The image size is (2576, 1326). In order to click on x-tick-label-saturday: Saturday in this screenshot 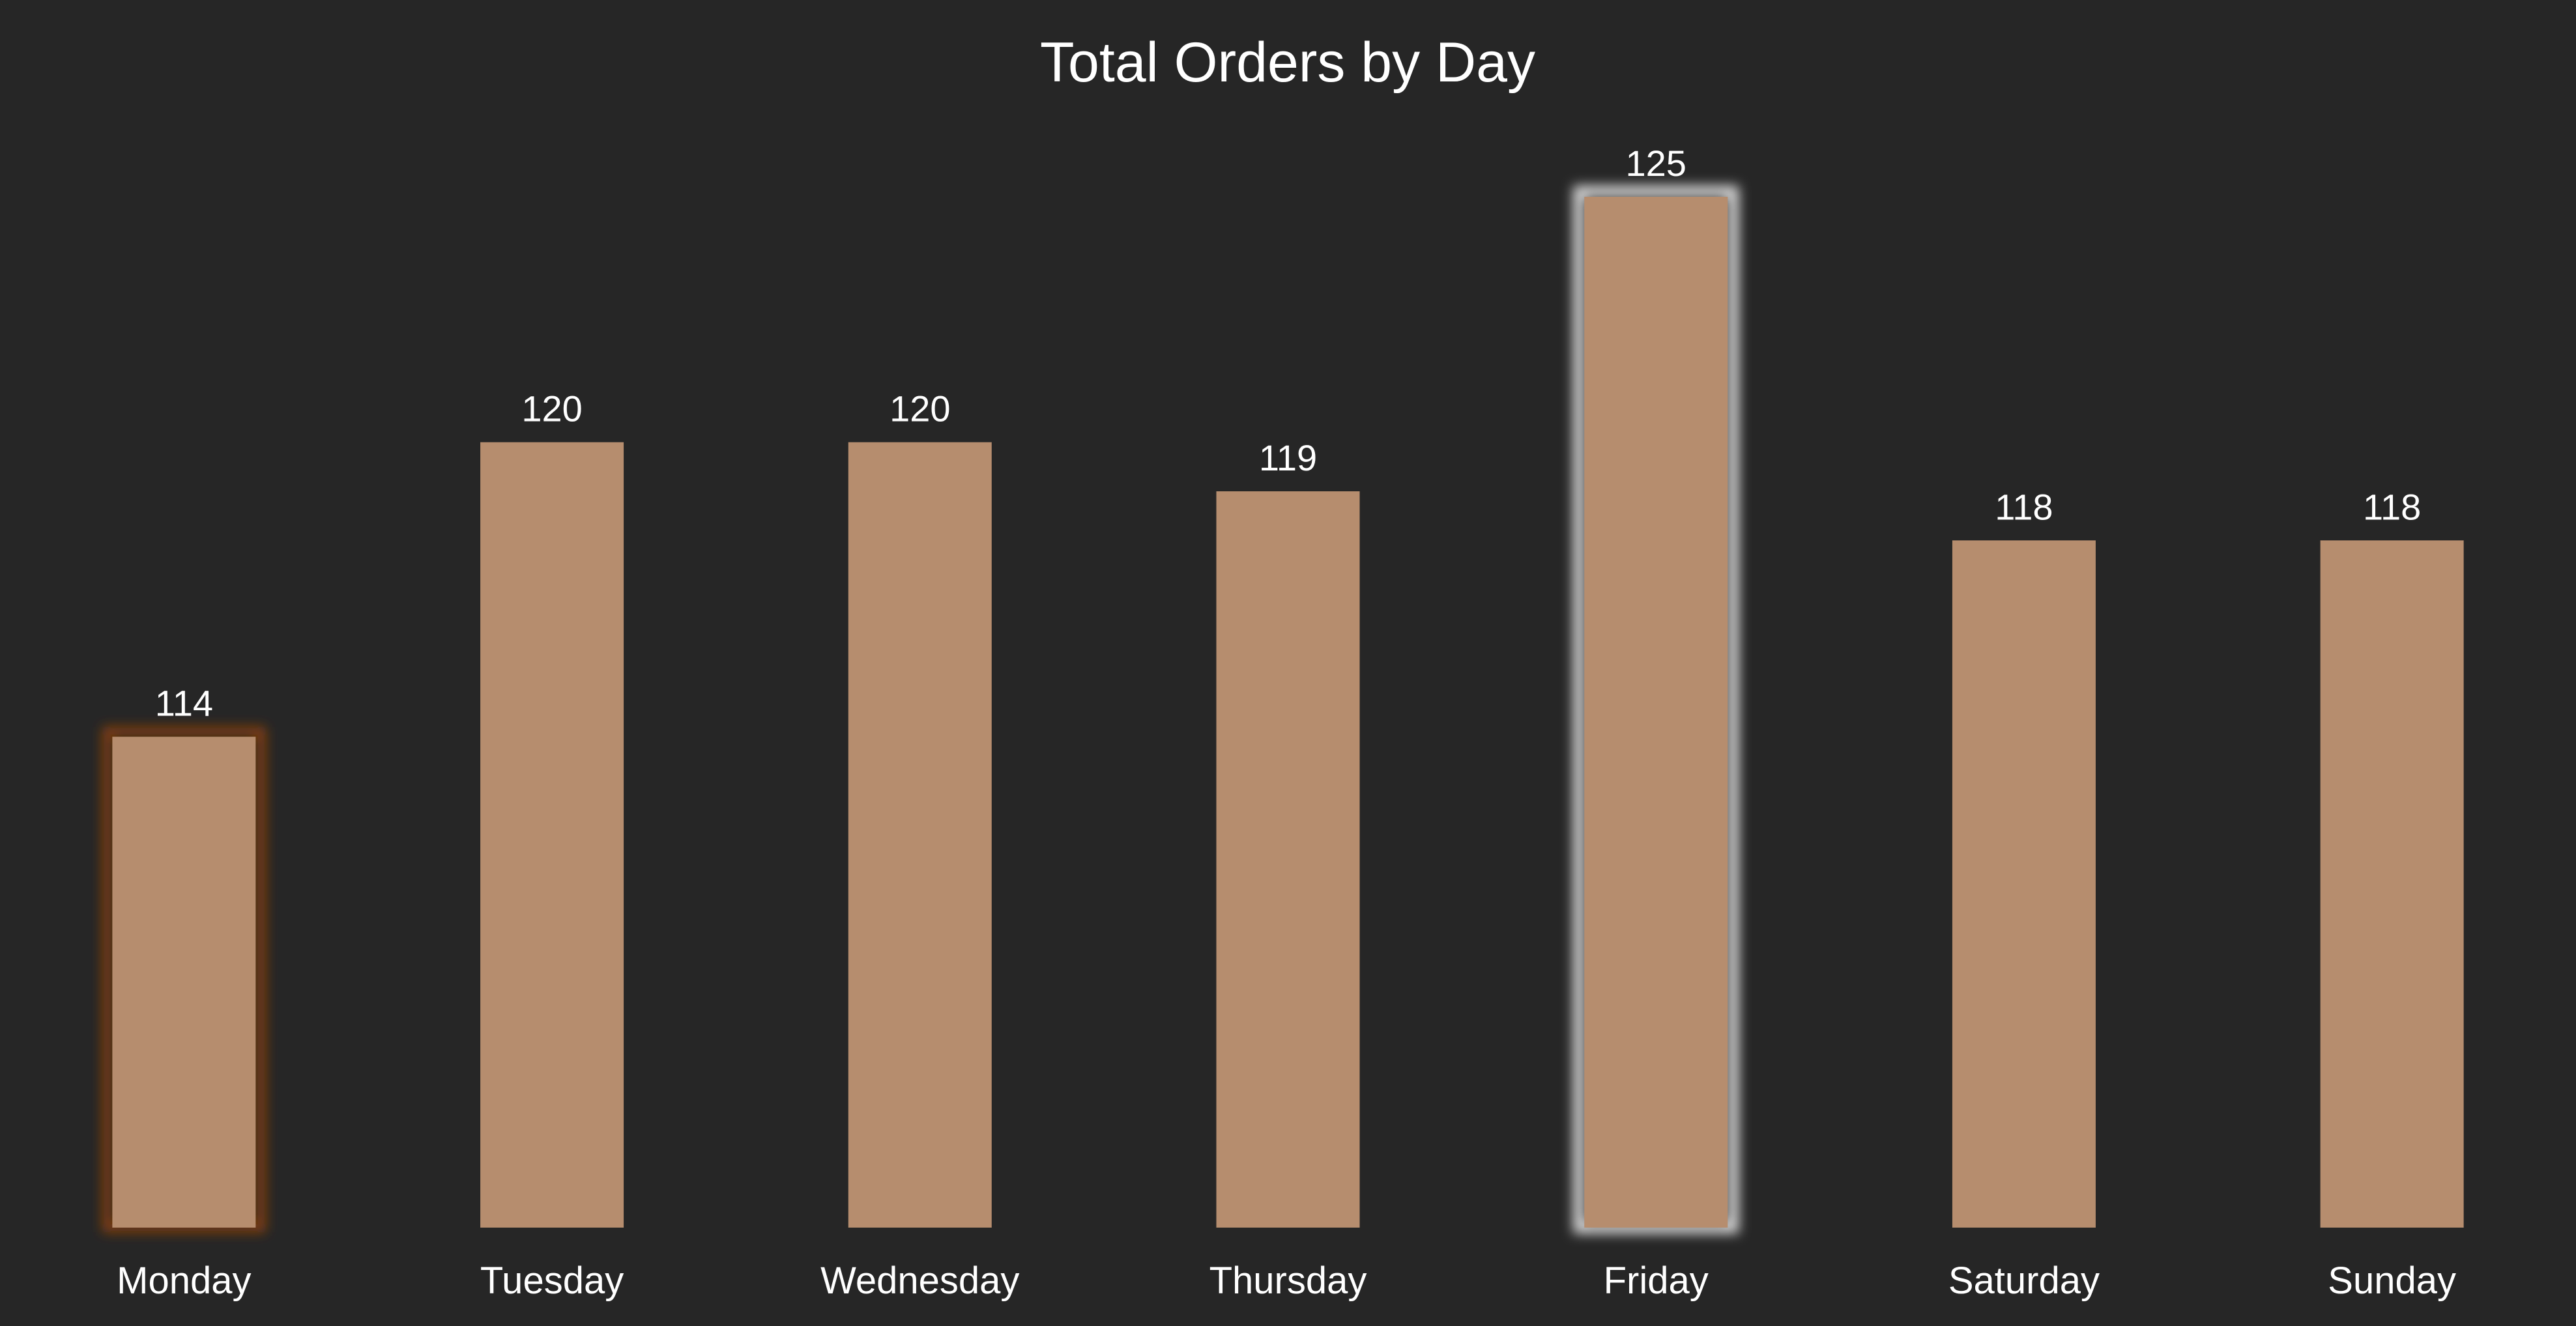, I will do `click(2024, 1281)`.